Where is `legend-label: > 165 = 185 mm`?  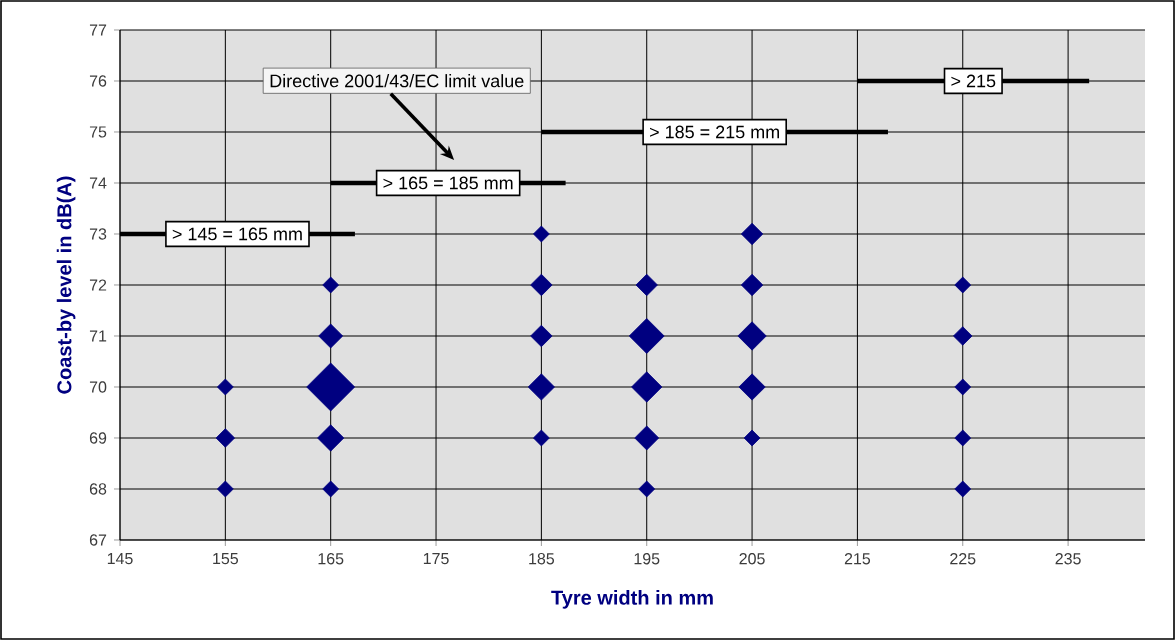 legend-label: > 165 = 185 mm is located at coordinates (448, 183).